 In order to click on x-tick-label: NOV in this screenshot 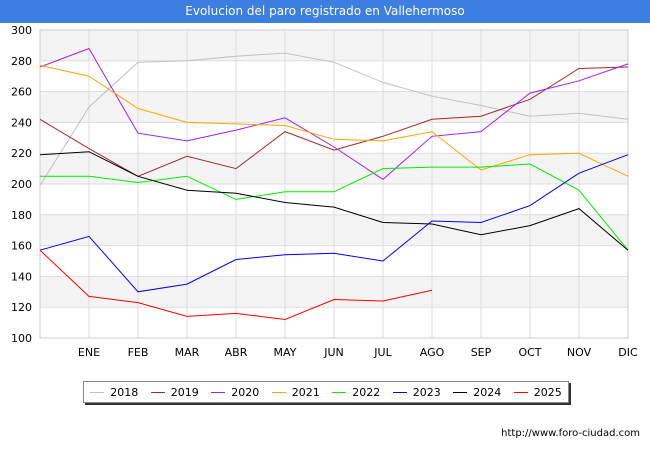, I will do `click(579, 352)`.